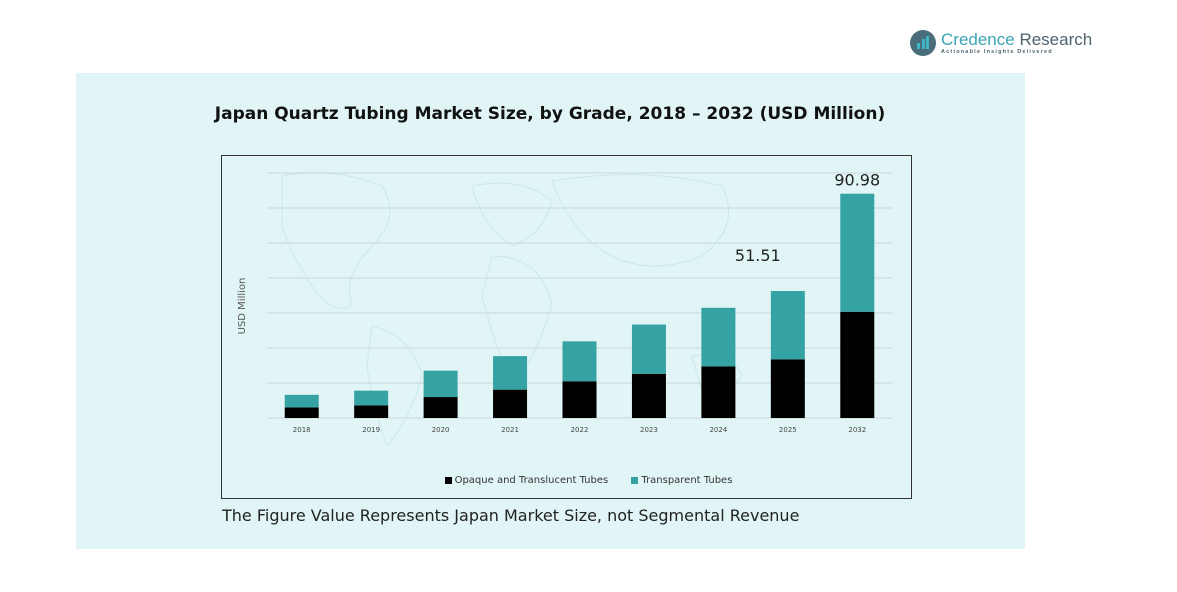 This screenshot has height=592, width=1177. I want to click on data-label-2032: 90.98, so click(857, 180).